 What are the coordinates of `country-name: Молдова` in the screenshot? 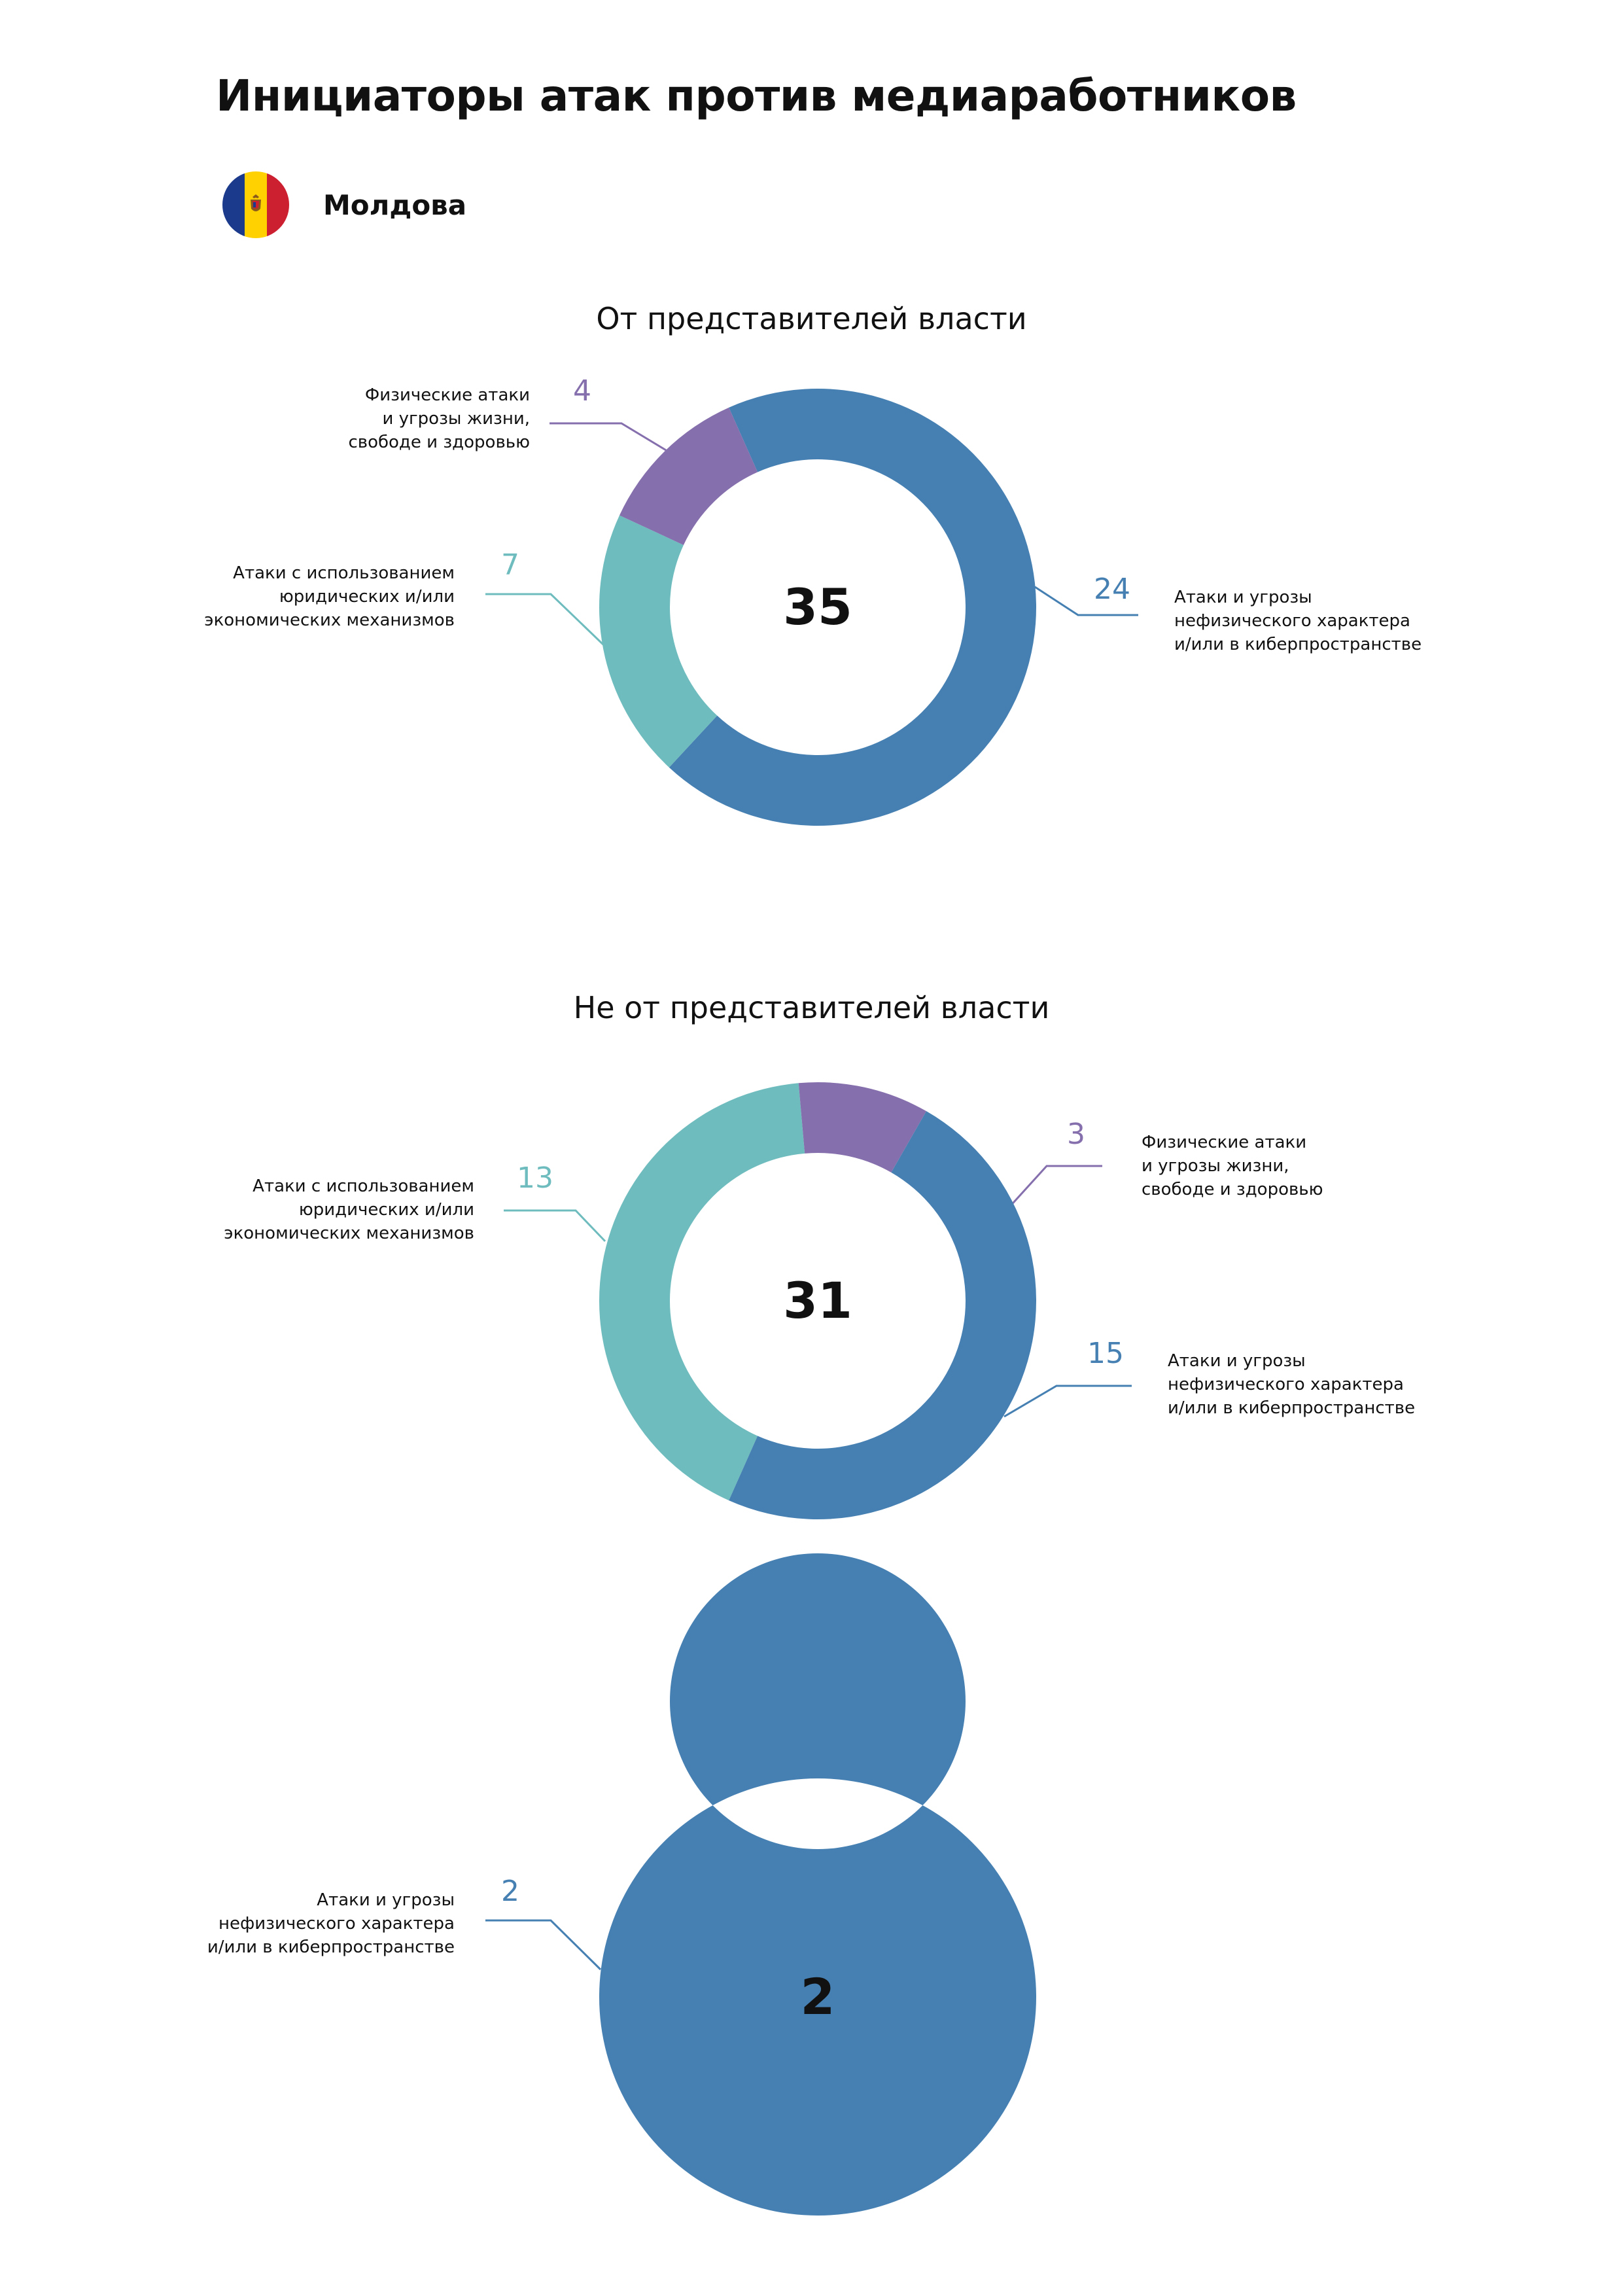 It's located at (395, 204).